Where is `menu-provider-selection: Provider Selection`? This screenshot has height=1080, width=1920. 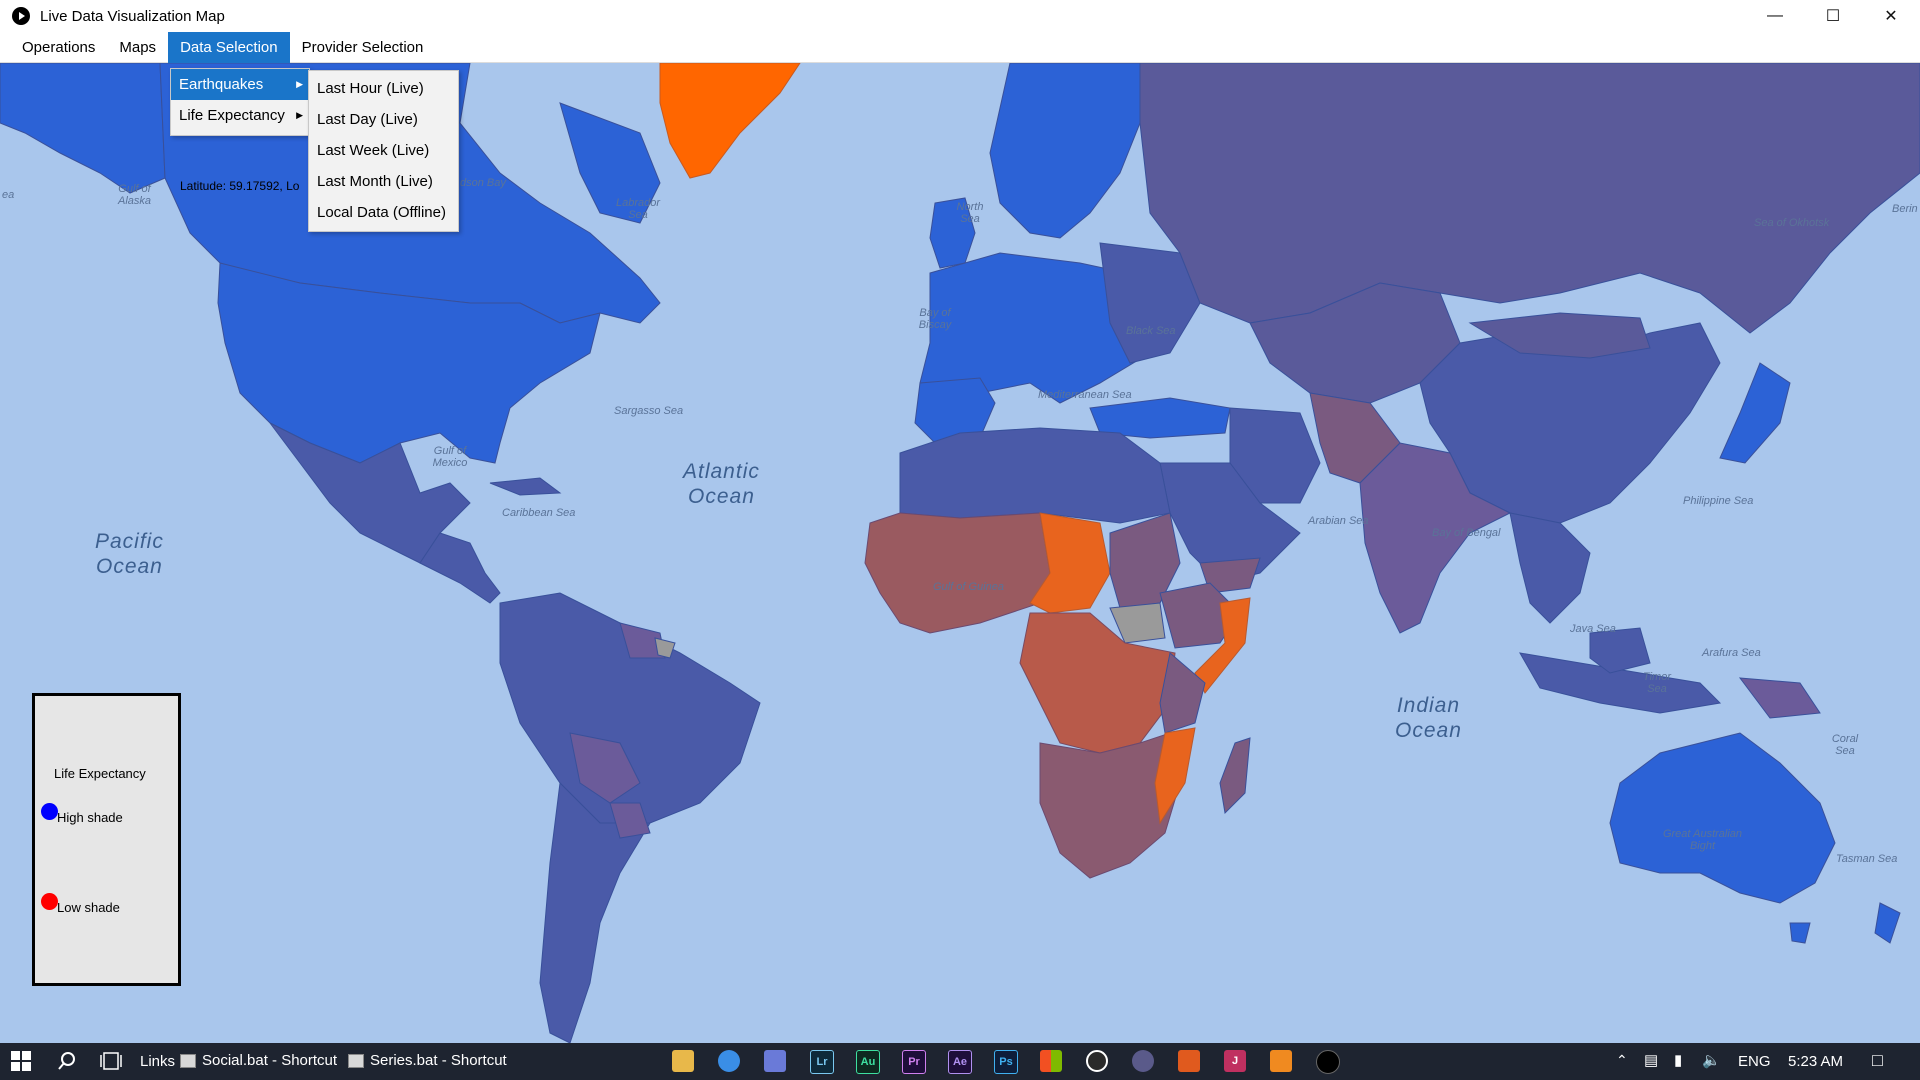 menu-provider-selection: Provider Selection is located at coordinates (362, 47).